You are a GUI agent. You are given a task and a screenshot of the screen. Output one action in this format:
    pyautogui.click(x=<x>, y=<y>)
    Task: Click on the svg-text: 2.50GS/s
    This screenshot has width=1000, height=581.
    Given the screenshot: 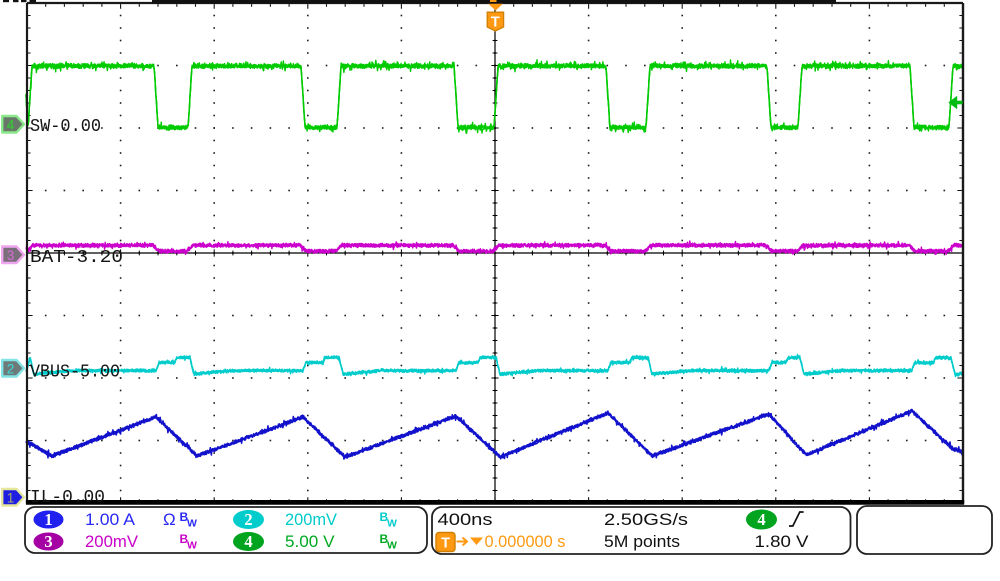 What is the action you would take?
    pyautogui.click(x=646, y=519)
    